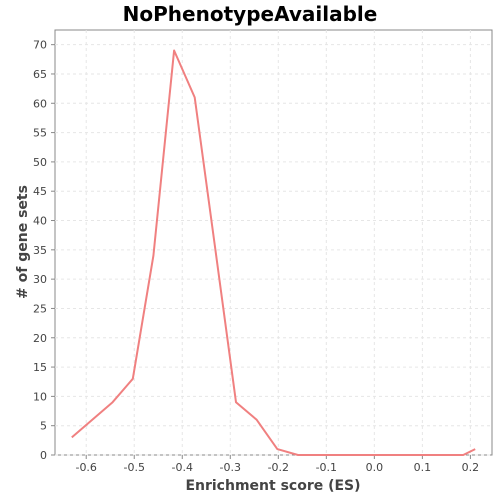 Image resolution: width=500 pixels, height=500 pixels. I want to click on x-tick-label: -0.3, so click(230, 467).